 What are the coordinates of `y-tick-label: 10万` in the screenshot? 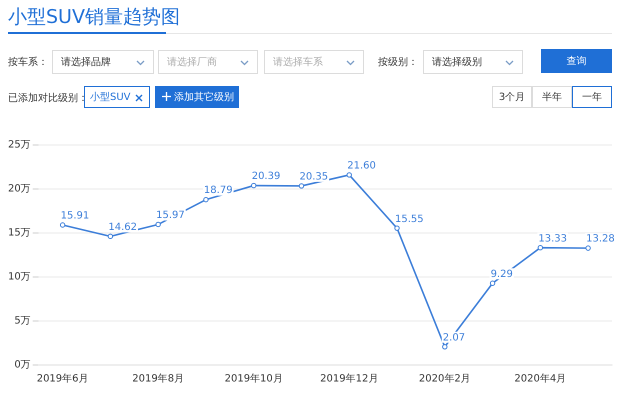 It's located at (19, 277).